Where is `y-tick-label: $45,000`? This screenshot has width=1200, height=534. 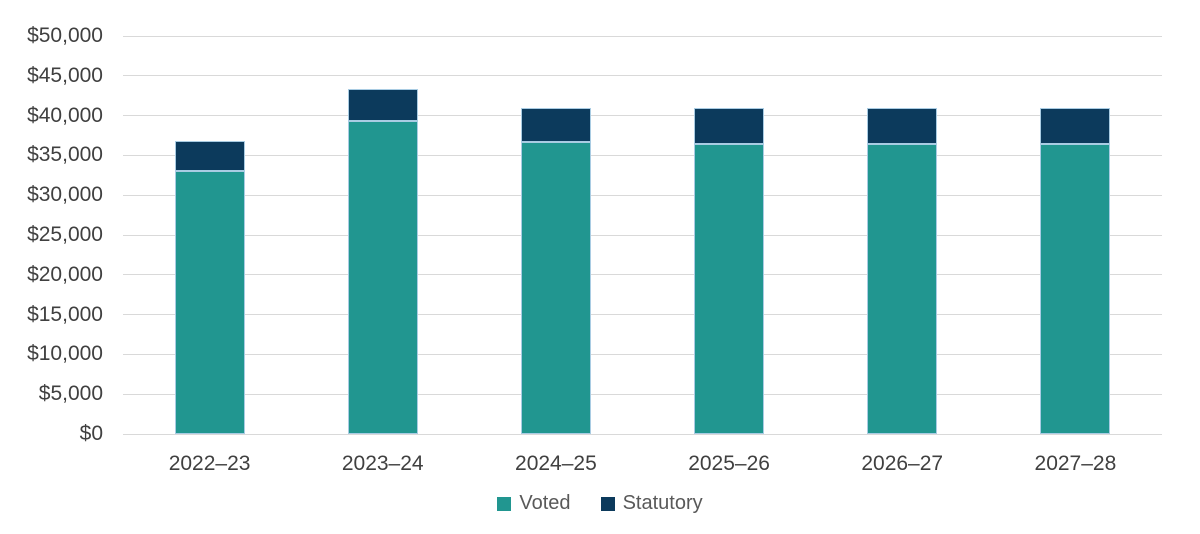 y-tick-label: $45,000 is located at coordinates (65, 75).